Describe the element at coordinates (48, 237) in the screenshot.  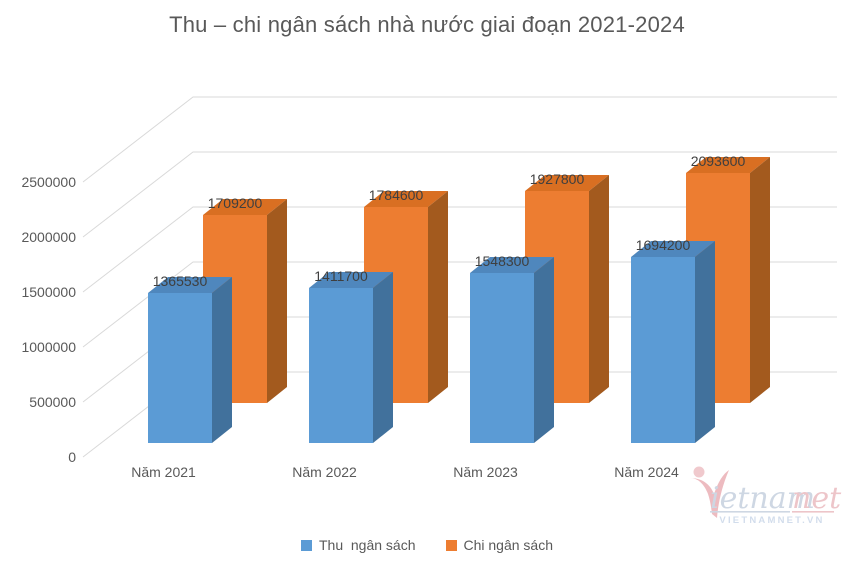
I see `y-axis-tick-label: 2000000` at that location.